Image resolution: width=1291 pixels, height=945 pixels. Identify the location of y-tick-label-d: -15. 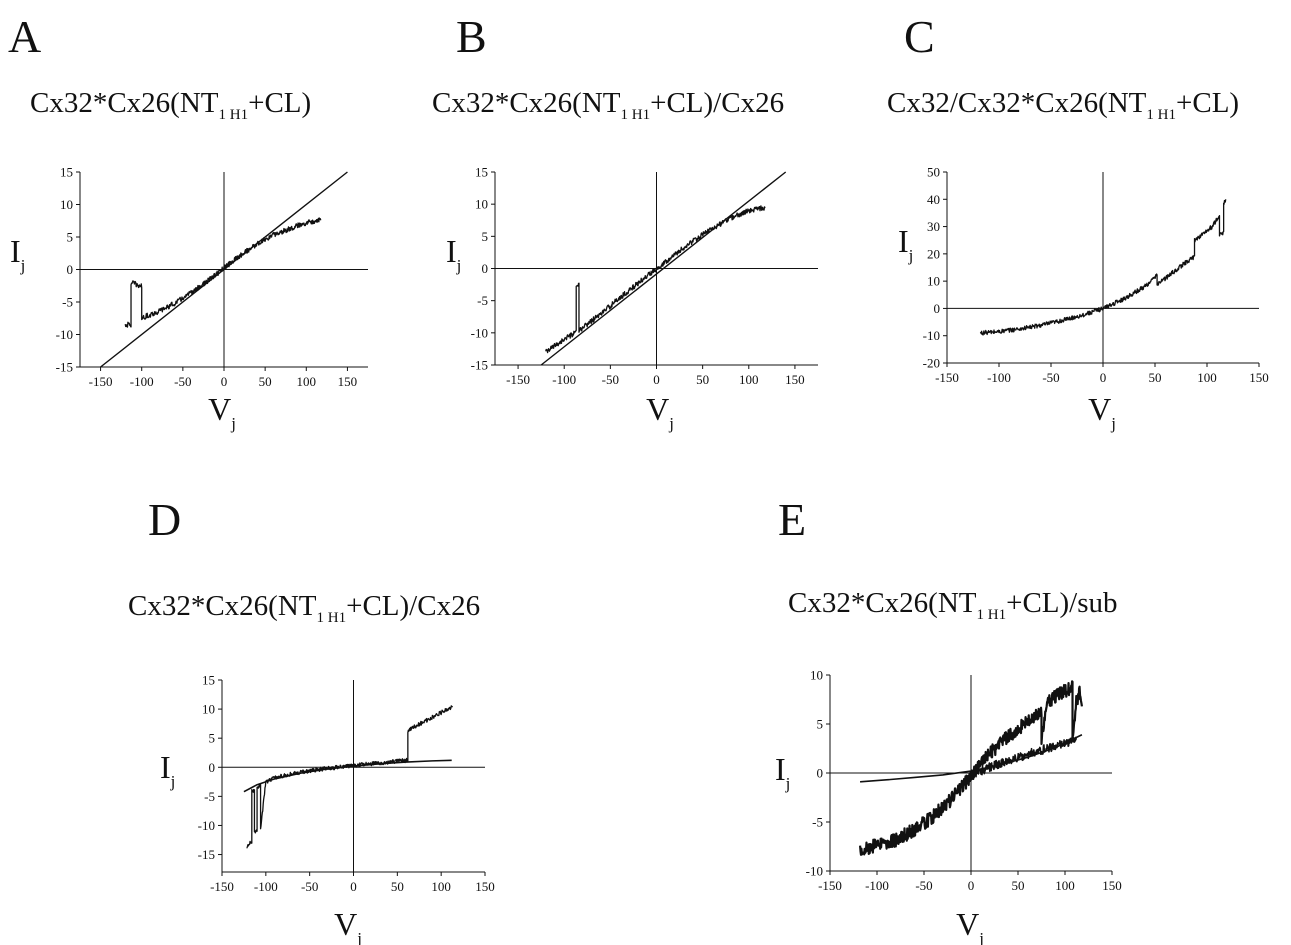
(206, 854).